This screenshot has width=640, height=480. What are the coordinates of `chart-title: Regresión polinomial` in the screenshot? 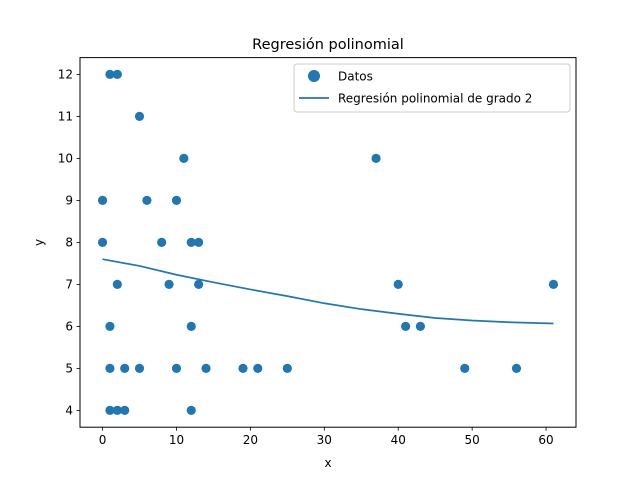 It's located at (328, 45).